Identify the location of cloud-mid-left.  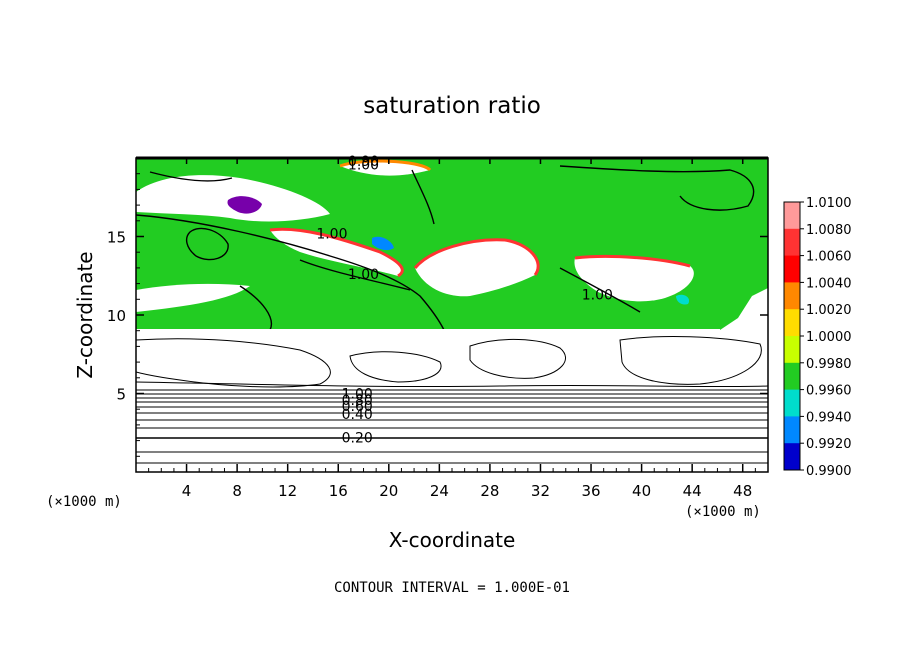
(336, 252).